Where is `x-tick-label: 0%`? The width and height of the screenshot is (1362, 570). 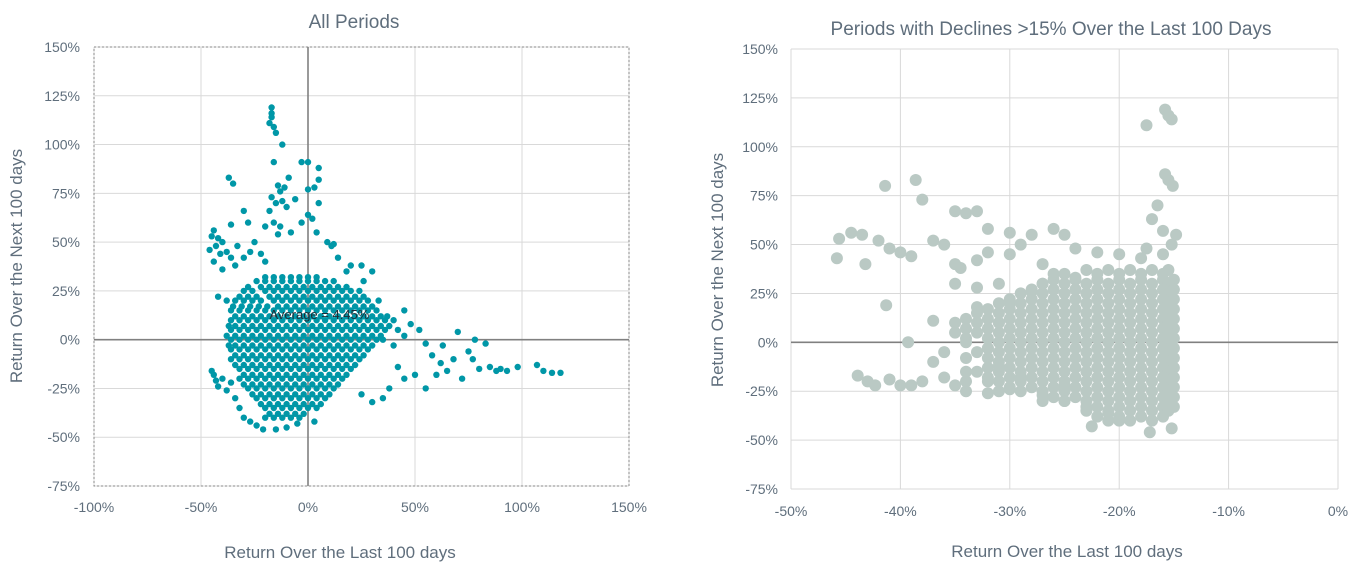
x-tick-label: 0% is located at coordinates (1338, 511).